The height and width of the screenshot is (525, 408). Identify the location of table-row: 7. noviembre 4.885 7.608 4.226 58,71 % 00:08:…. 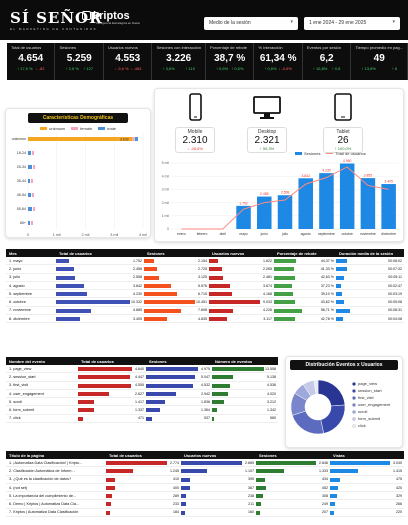
(205, 311).